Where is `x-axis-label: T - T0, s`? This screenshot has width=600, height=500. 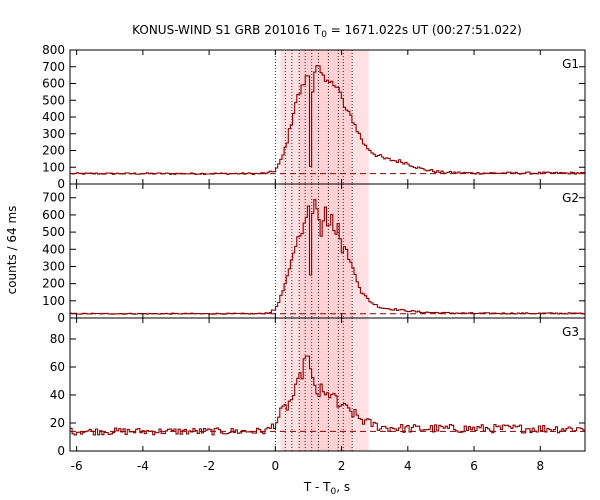
x-axis-label: T - T0, s is located at coordinates (326, 488).